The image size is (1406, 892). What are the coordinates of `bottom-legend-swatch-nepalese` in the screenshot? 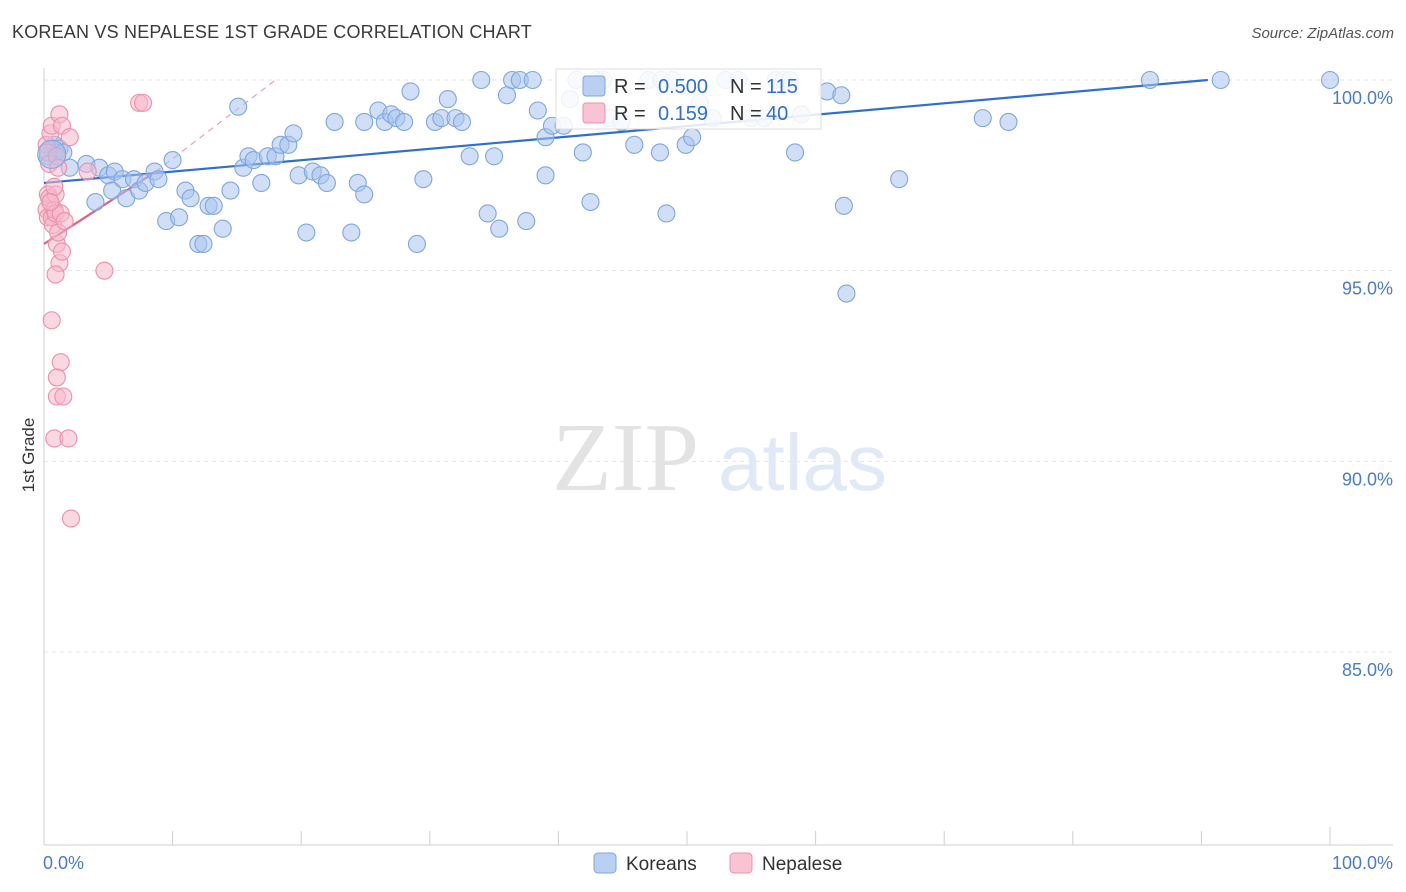 It's located at (741, 863).